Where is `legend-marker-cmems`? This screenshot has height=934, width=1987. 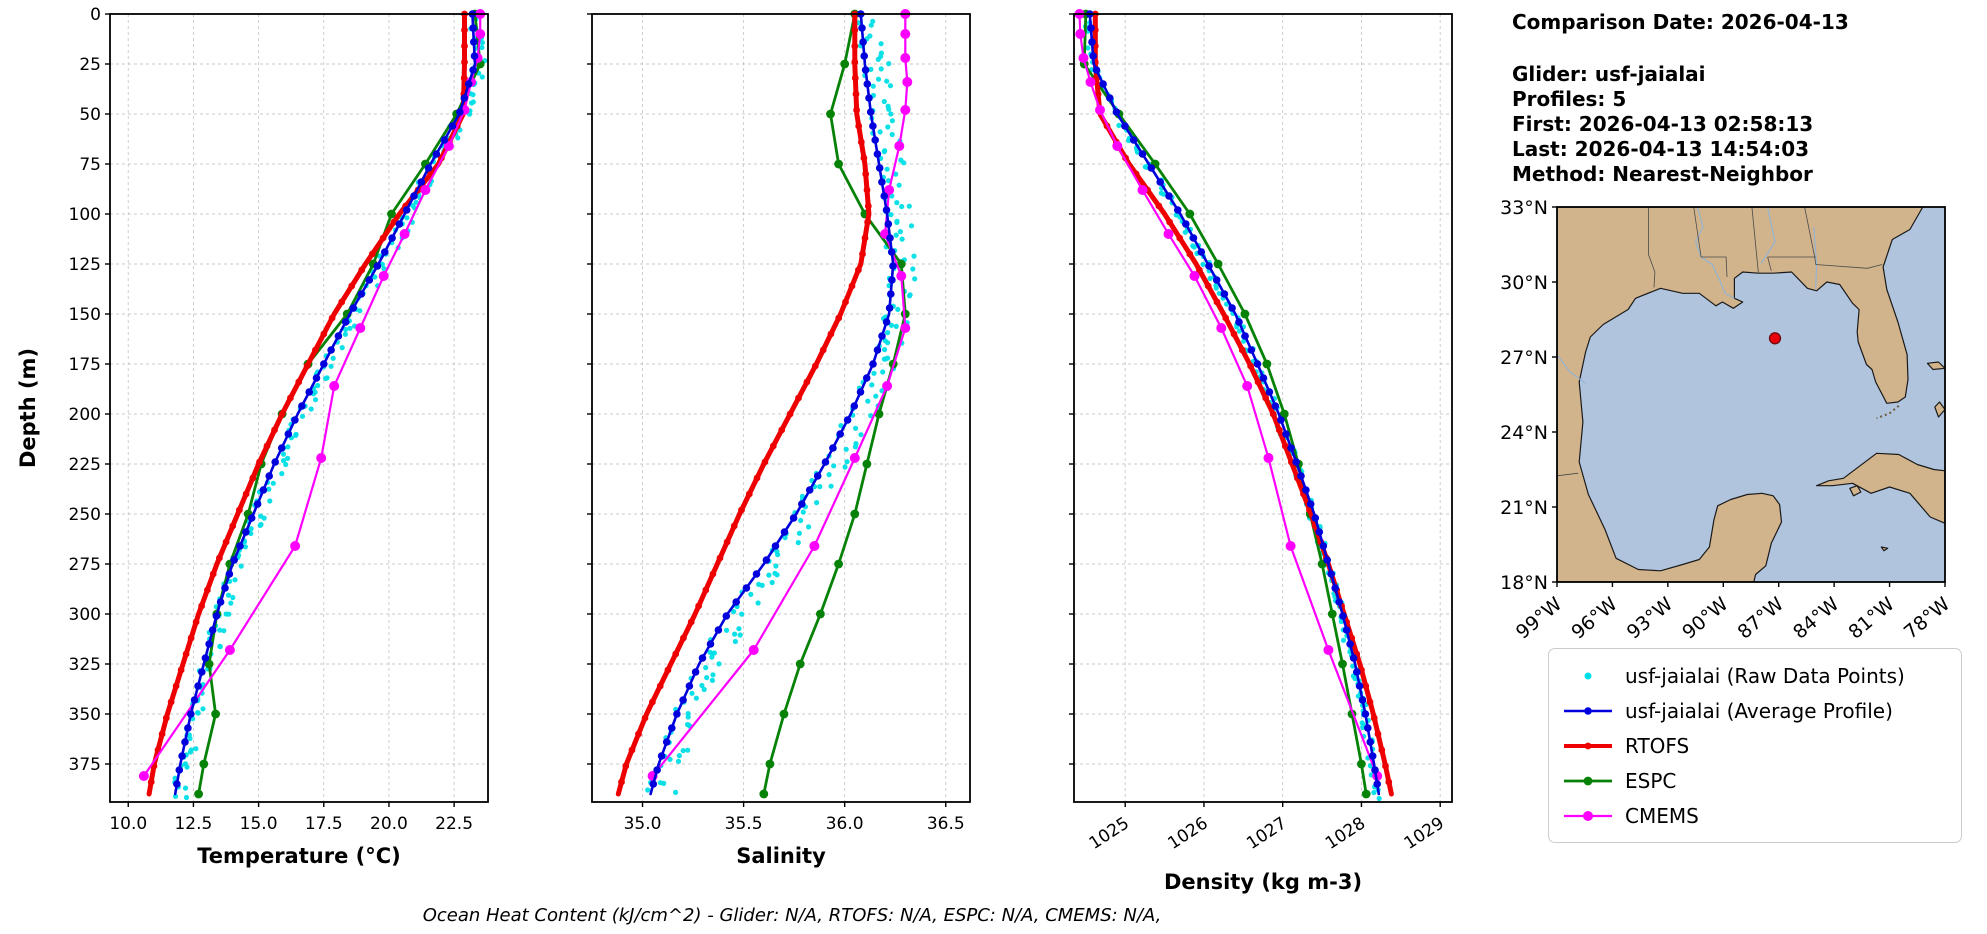 legend-marker-cmems is located at coordinates (1588, 815).